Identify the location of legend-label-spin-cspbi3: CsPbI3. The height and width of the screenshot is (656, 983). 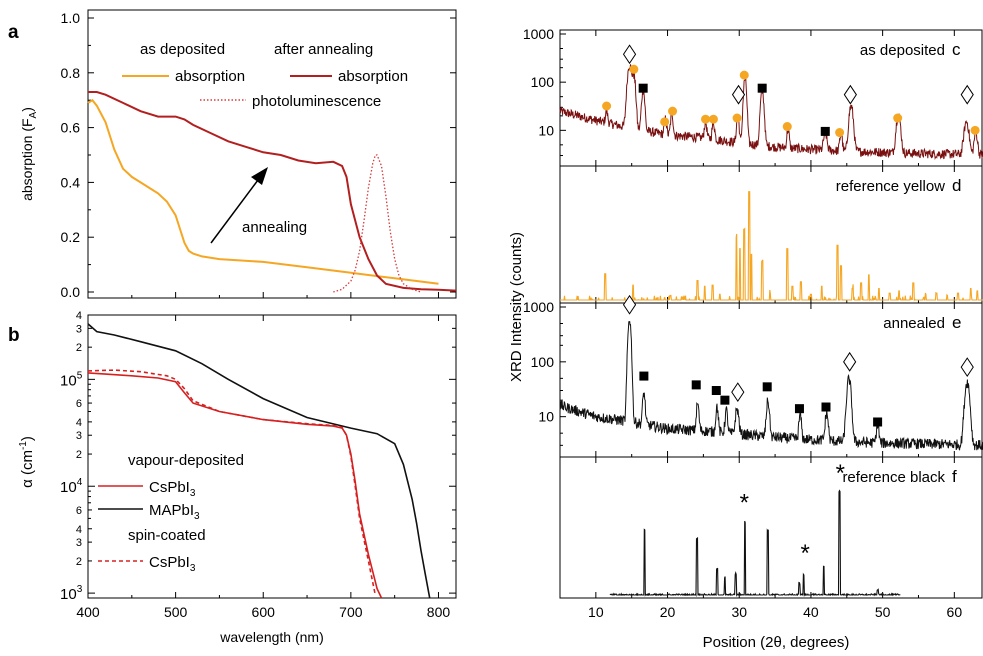
(172, 564).